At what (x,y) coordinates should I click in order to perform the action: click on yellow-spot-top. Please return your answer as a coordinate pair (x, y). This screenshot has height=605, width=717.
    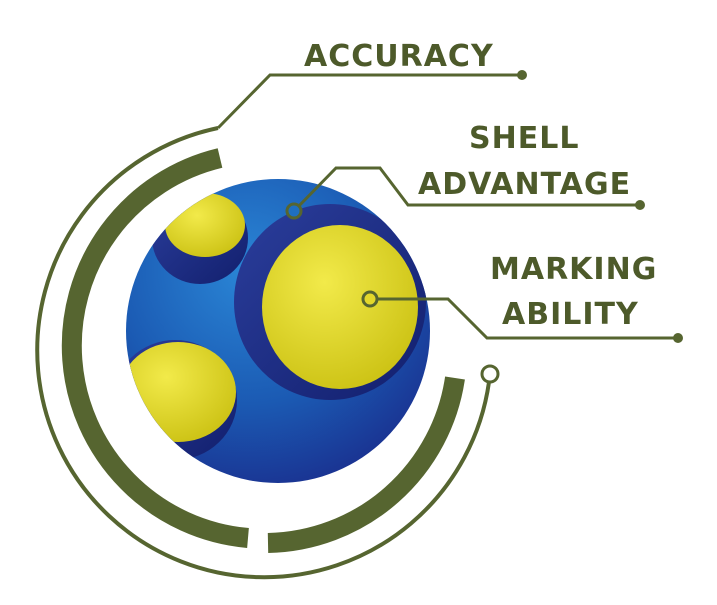
    Looking at the image, I should click on (205, 225).